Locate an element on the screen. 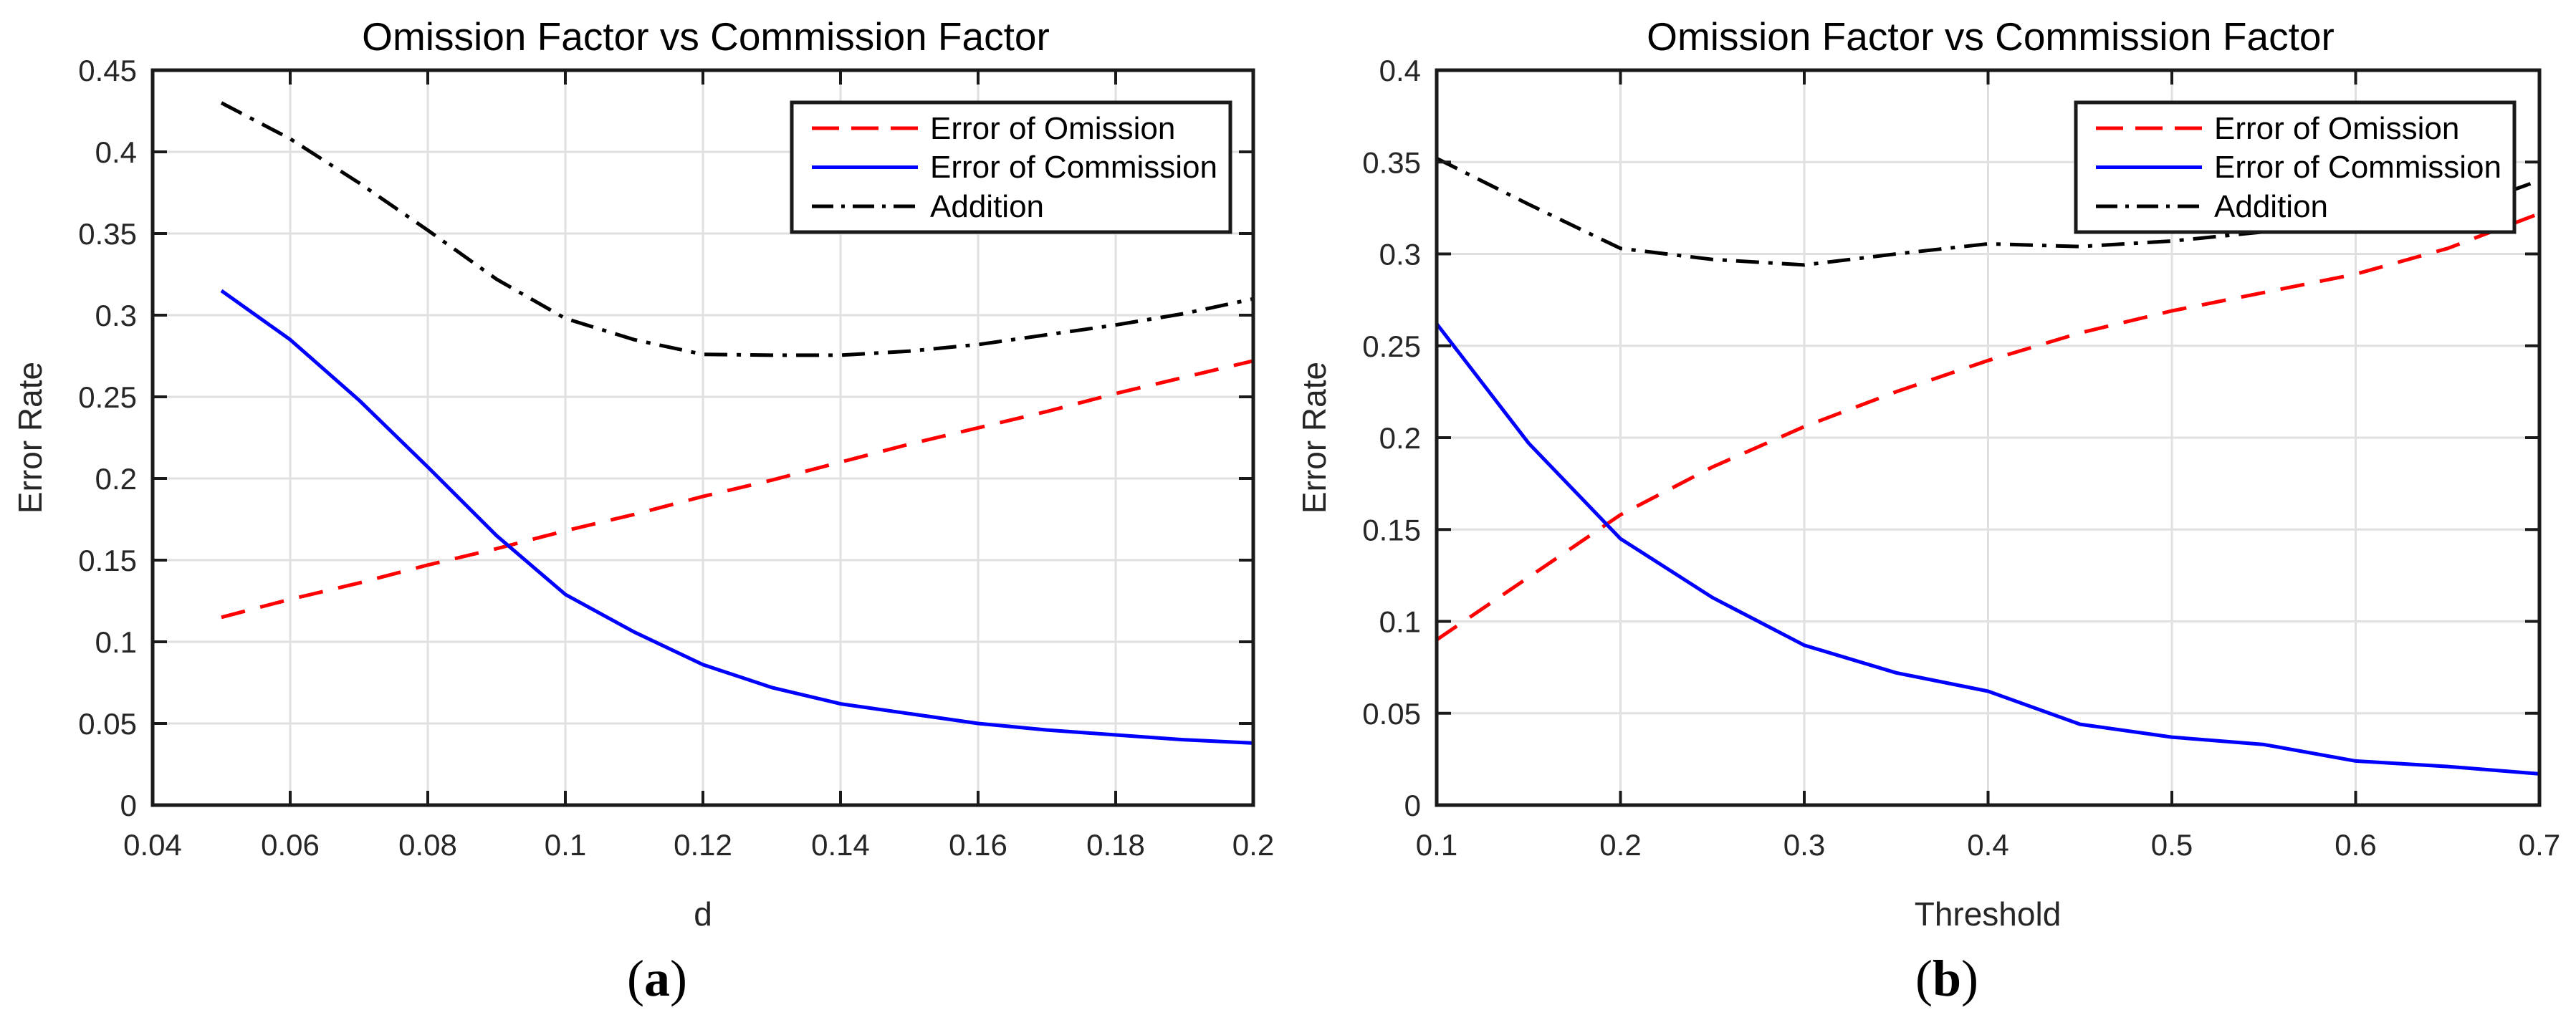  x-tick-label: 0.14 is located at coordinates (840, 845).